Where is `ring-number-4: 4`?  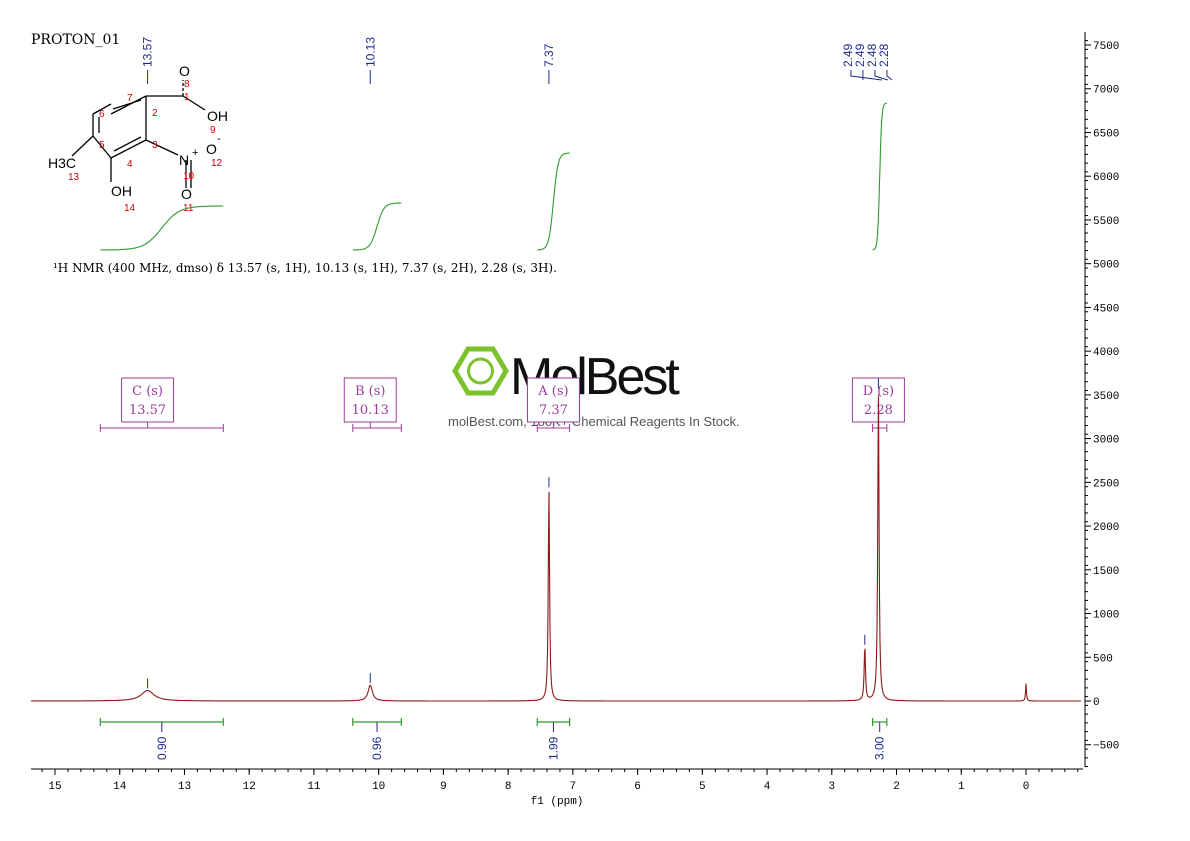
ring-number-4: 4 is located at coordinates (130, 164).